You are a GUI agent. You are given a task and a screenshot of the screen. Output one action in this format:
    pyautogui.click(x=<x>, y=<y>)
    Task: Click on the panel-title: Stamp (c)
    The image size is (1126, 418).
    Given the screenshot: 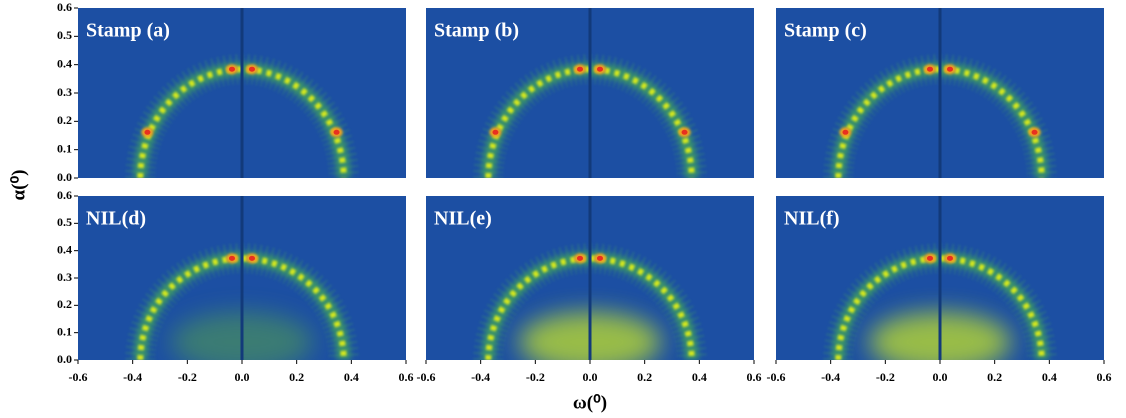 What is the action you would take?
    pyautogui.click(x=825, y=31)
    